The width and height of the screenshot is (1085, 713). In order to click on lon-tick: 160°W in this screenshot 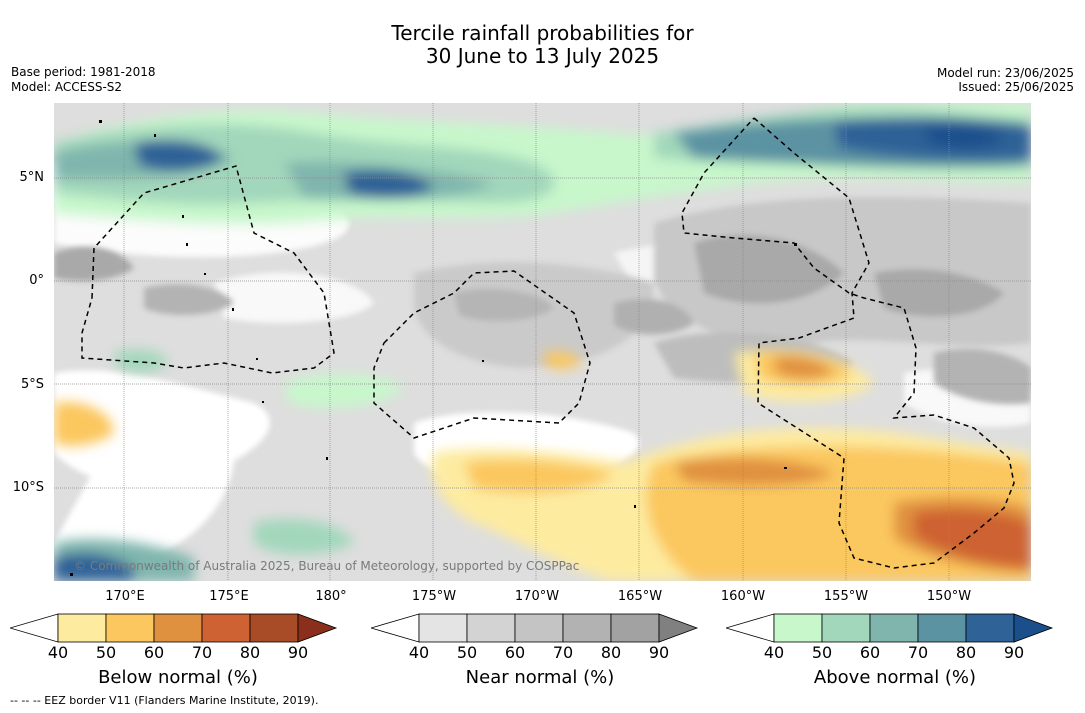, I will do `click(743, 596)`.